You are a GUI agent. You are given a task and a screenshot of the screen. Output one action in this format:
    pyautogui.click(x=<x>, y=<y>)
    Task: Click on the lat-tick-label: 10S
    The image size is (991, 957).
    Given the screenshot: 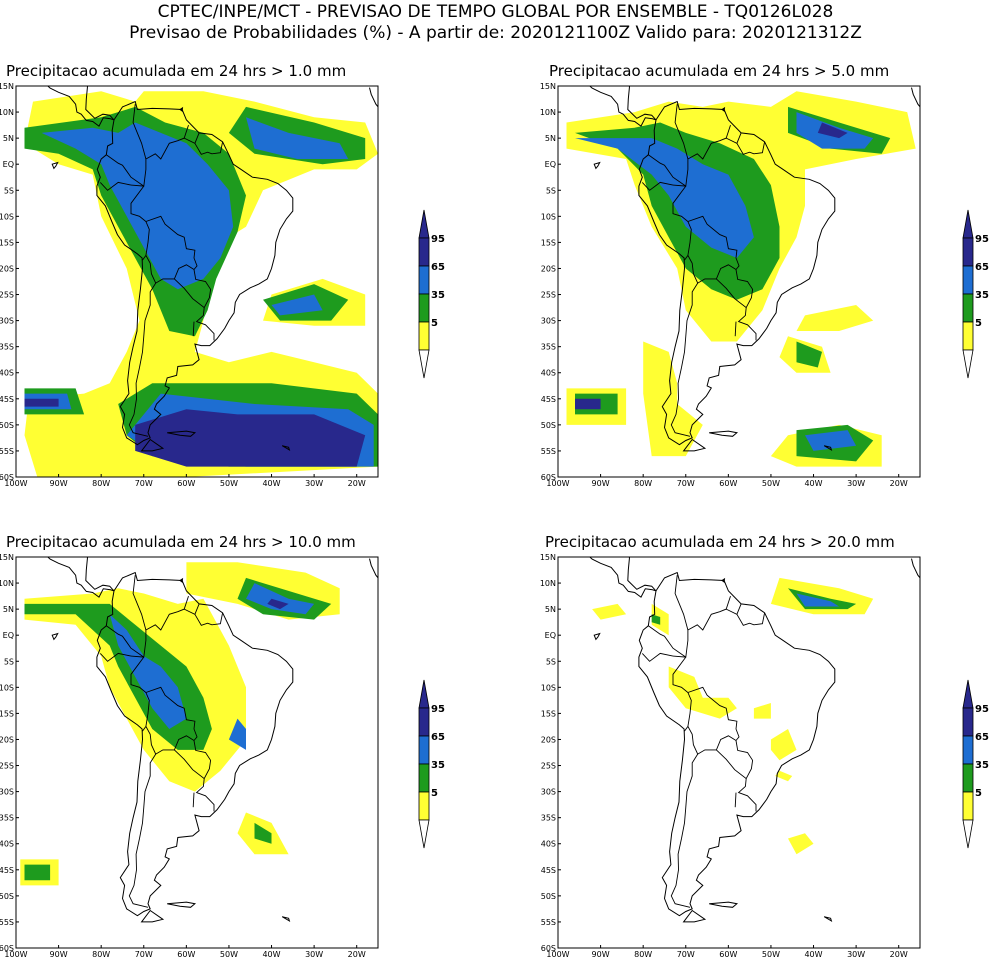 What is the action you would take?
    pyautogui.click(x=548, y=687)
    